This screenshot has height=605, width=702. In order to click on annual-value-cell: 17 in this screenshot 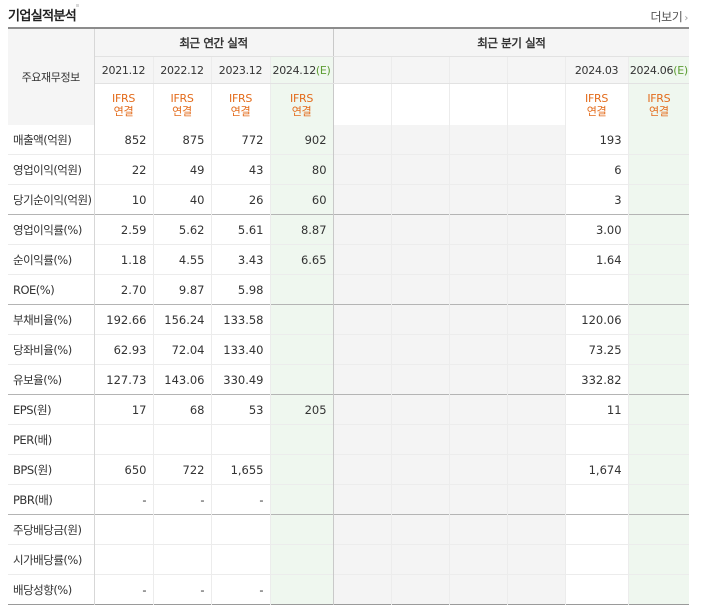, I will do `click(123, 409)`.